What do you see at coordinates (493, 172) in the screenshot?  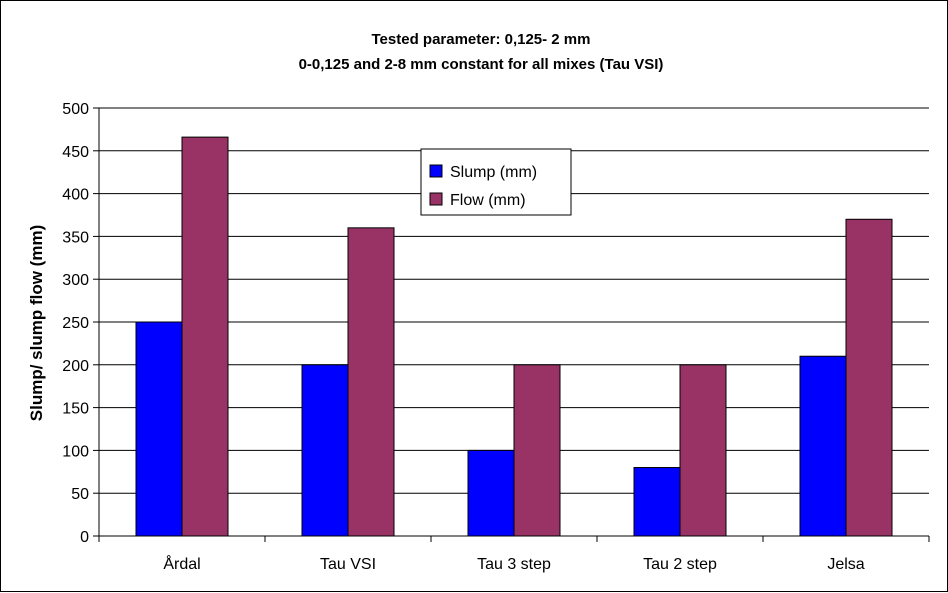 I see `legend-label: Slump (mm)` at bounding box center [493, 172].